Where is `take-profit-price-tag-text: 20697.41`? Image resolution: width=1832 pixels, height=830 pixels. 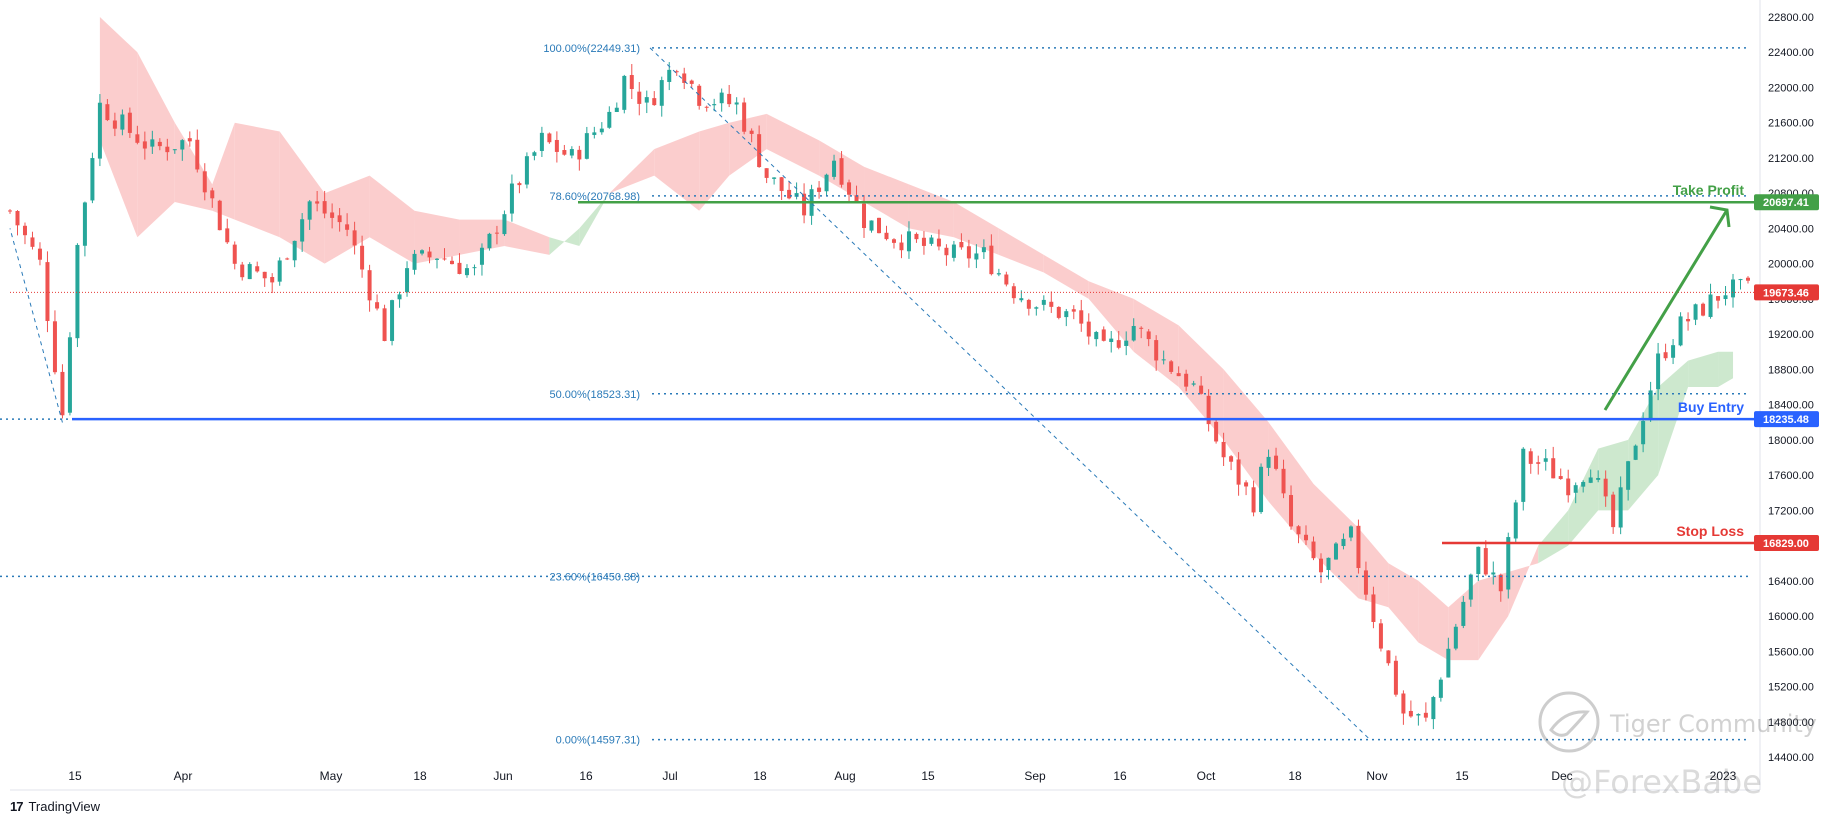 take-profit-price-tag-text: 20697.41 is located at coordinates (1786, 203).